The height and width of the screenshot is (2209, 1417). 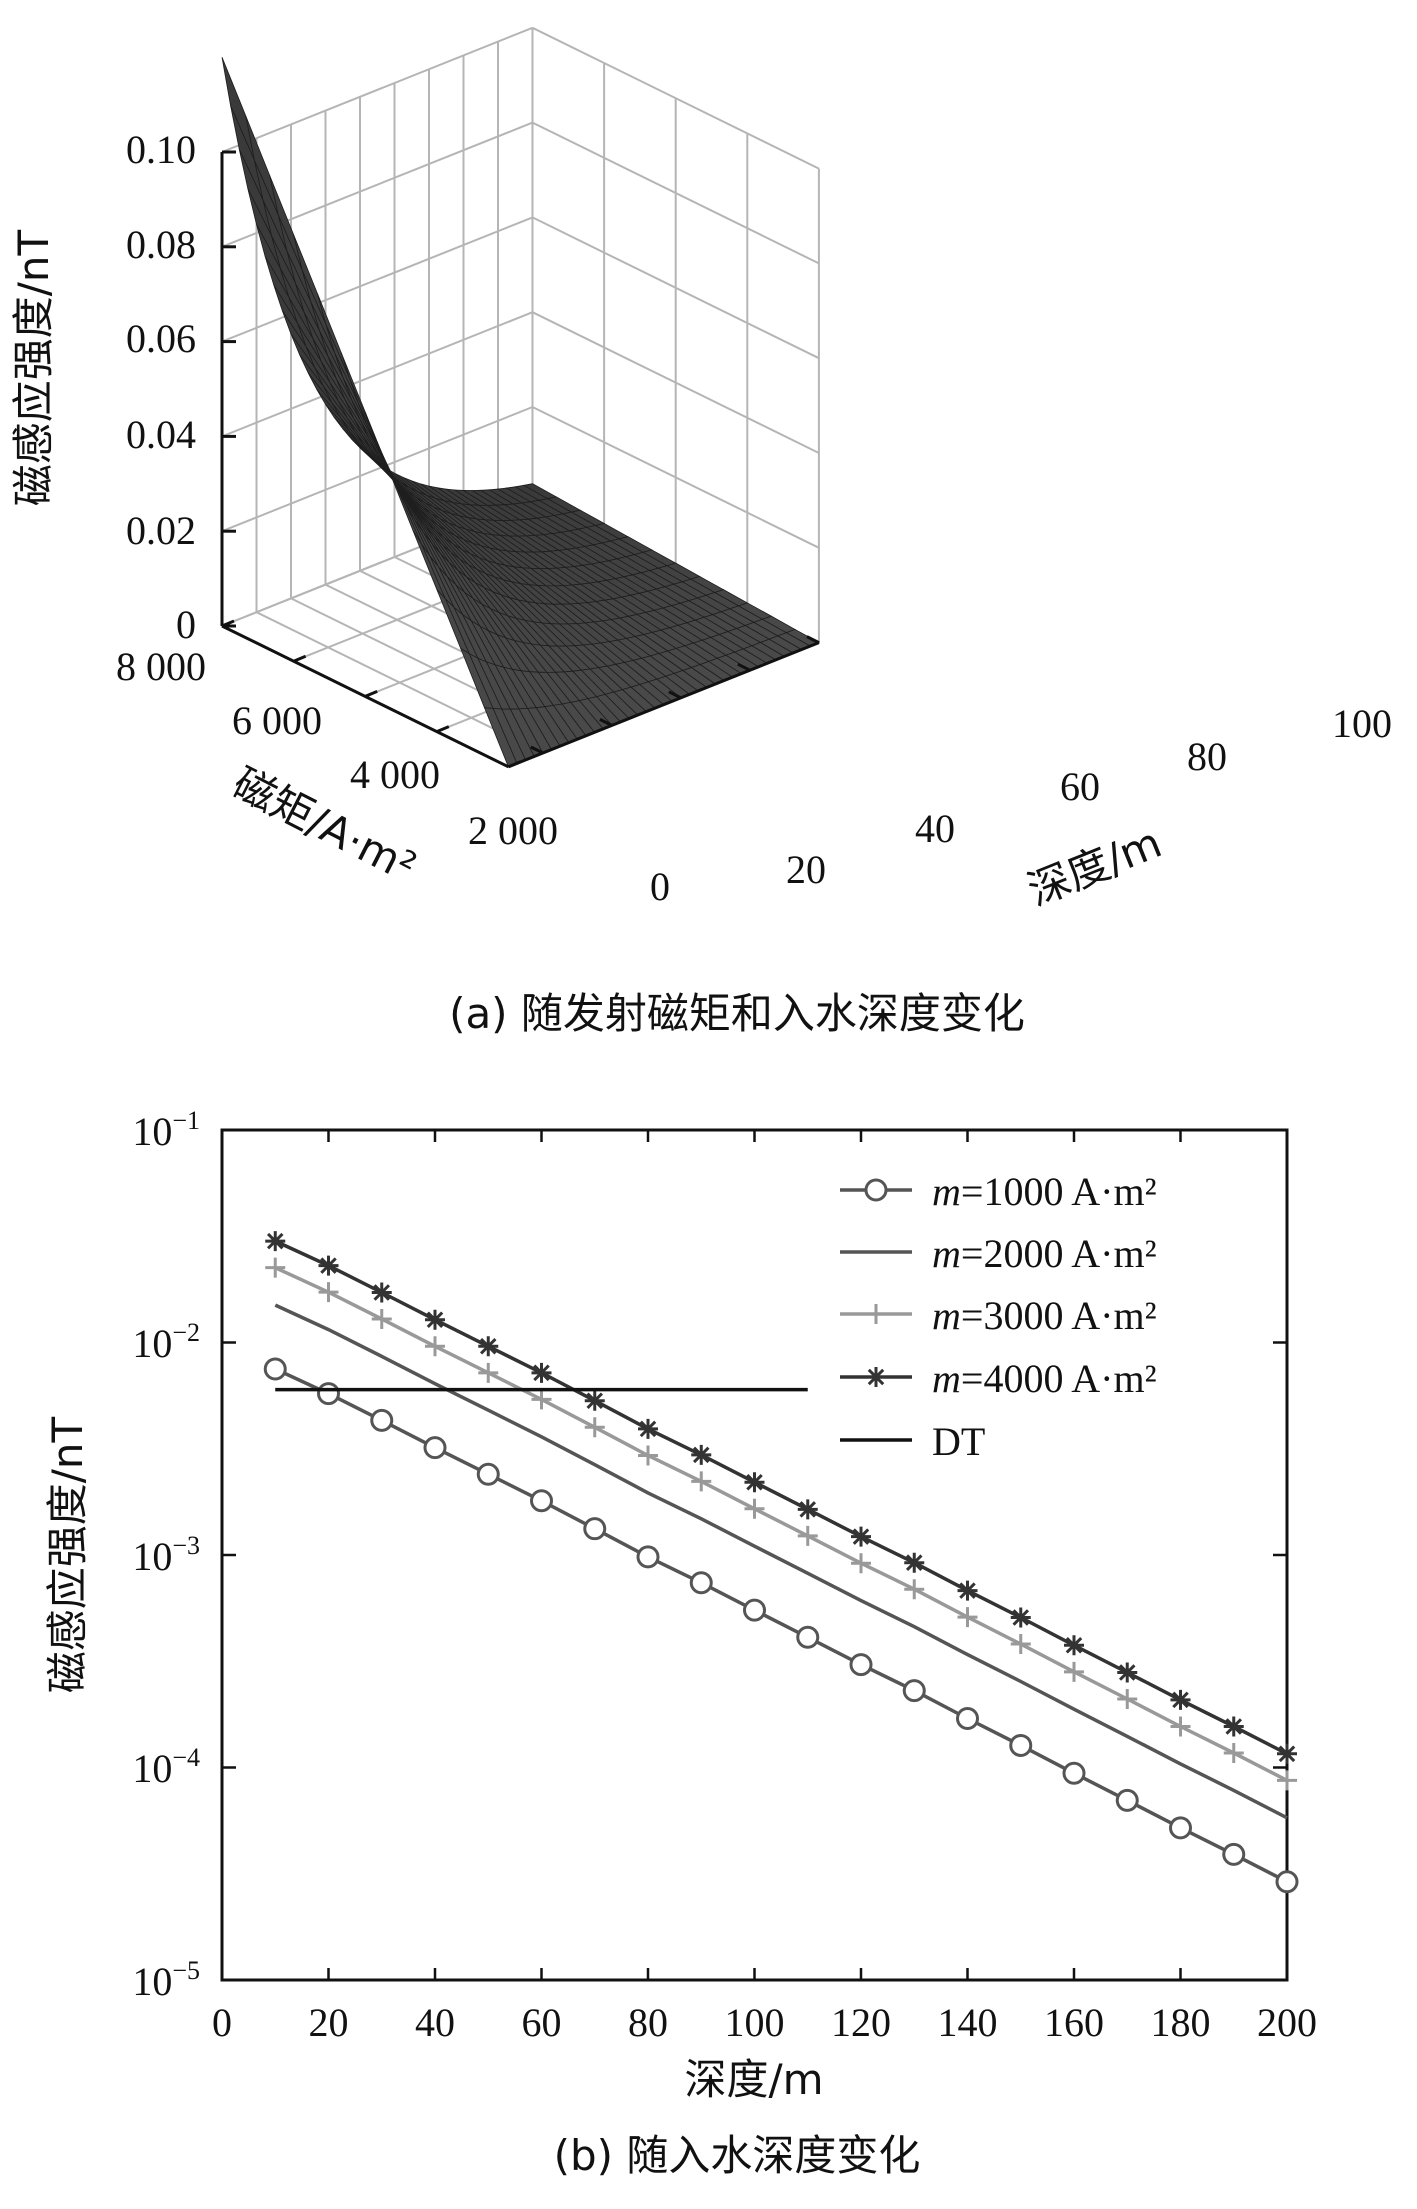 What do you see at coordinates (1074, 2022) in the screenshot?
I see `x-tick-label: 160` at bounding box center [1074, 2022].